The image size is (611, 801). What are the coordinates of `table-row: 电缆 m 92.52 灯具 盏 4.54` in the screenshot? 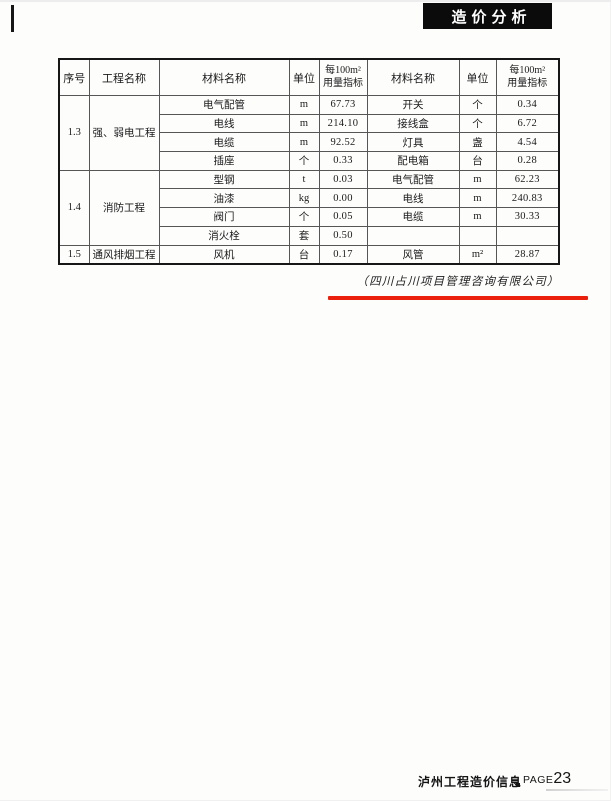 It's located at (309, 142).